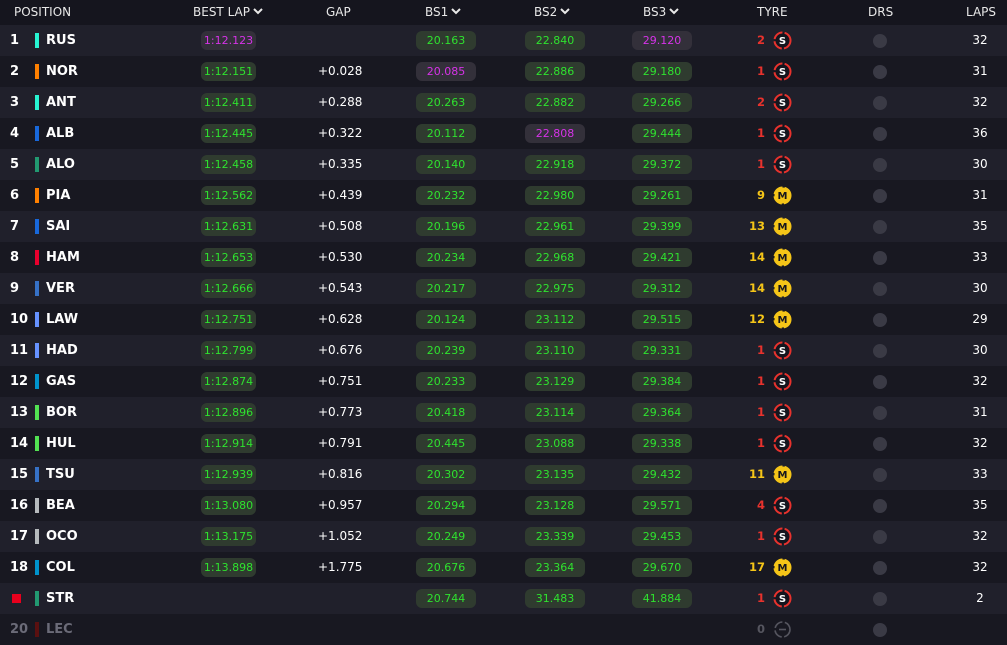  What do you see at coordinates (555, 164) in the screenshot?
I see `sector-bs2-time: 22.918` at bounding box center [555, 164].